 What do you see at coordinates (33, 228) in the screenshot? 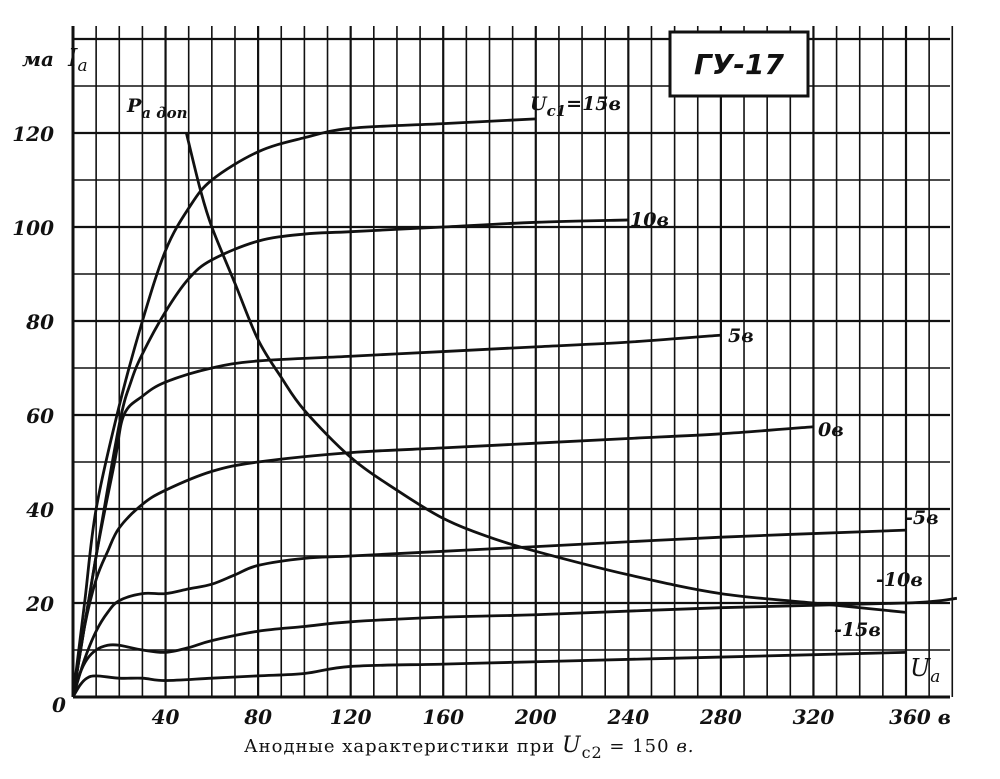
I see `y-tick-label: 100` at bounding box center [33, 228].